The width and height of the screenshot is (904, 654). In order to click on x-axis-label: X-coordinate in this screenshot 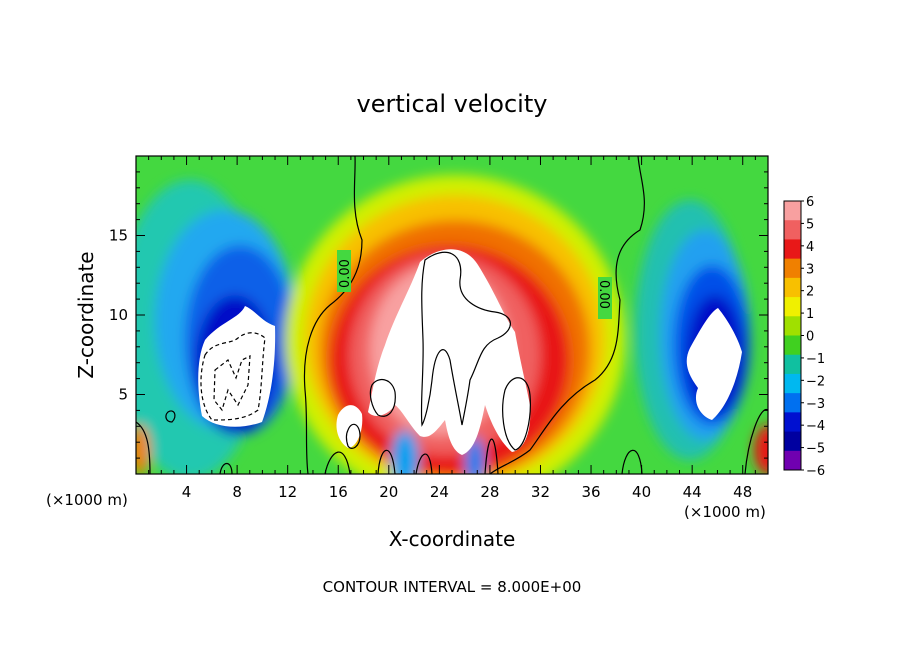, I will do `click(452, 539)`.